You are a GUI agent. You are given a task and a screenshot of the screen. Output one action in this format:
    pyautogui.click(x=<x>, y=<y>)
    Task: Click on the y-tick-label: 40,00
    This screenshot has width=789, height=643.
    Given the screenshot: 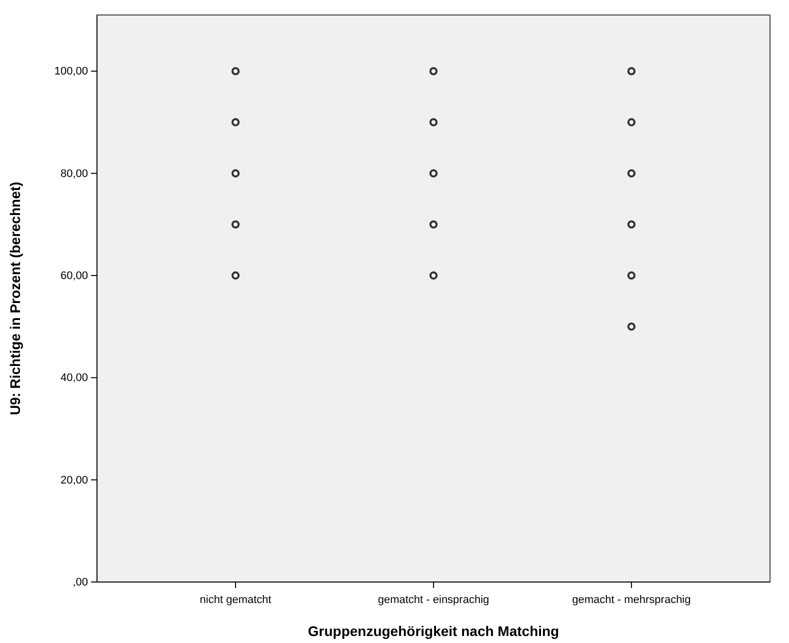 What is the action you would take?
    pyautogui.click(x=74, y=378)
    